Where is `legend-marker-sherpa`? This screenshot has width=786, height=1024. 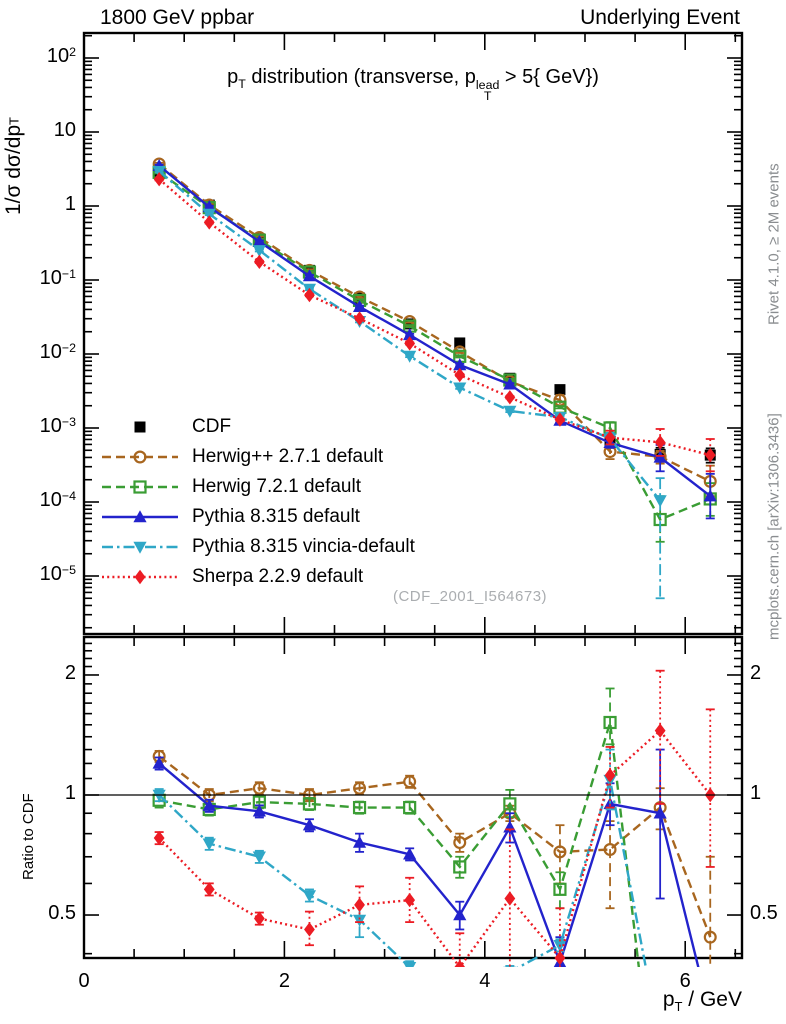
legend-marker-sherpa is located at coordinates (140, 577).